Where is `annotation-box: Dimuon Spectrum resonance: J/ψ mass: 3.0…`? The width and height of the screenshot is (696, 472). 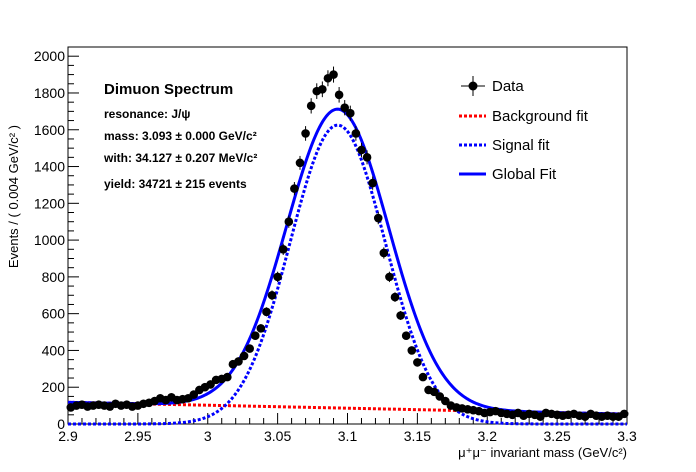 annotation-box: Dimuon Spectrum resonance: J/ψ mass: 3.0… is located at coordinates (180, 136).